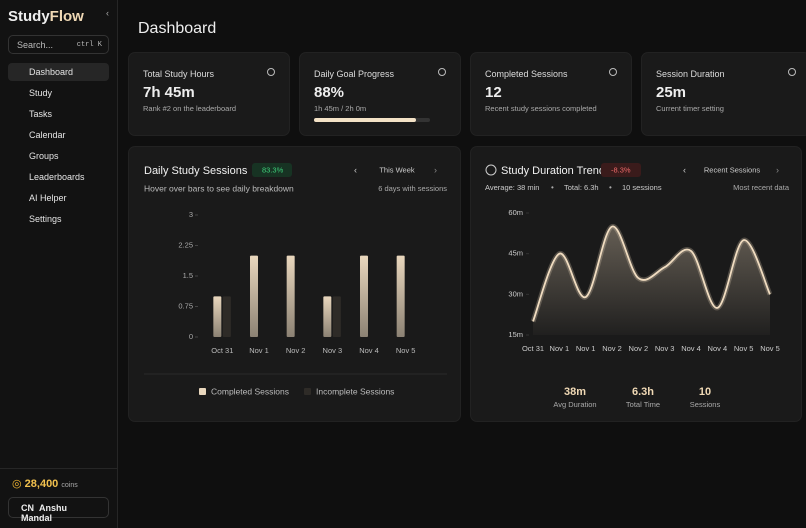  I want to click on stat-title: Session Duration, so click(690, 74).